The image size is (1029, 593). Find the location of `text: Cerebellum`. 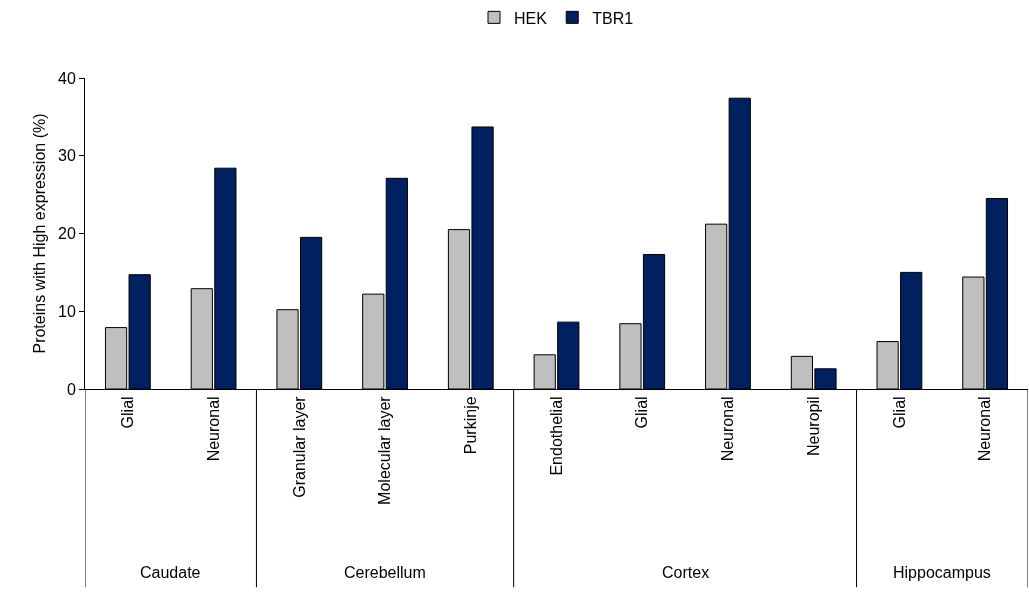

text: Cerebellum is located at coordinates (385, 572).